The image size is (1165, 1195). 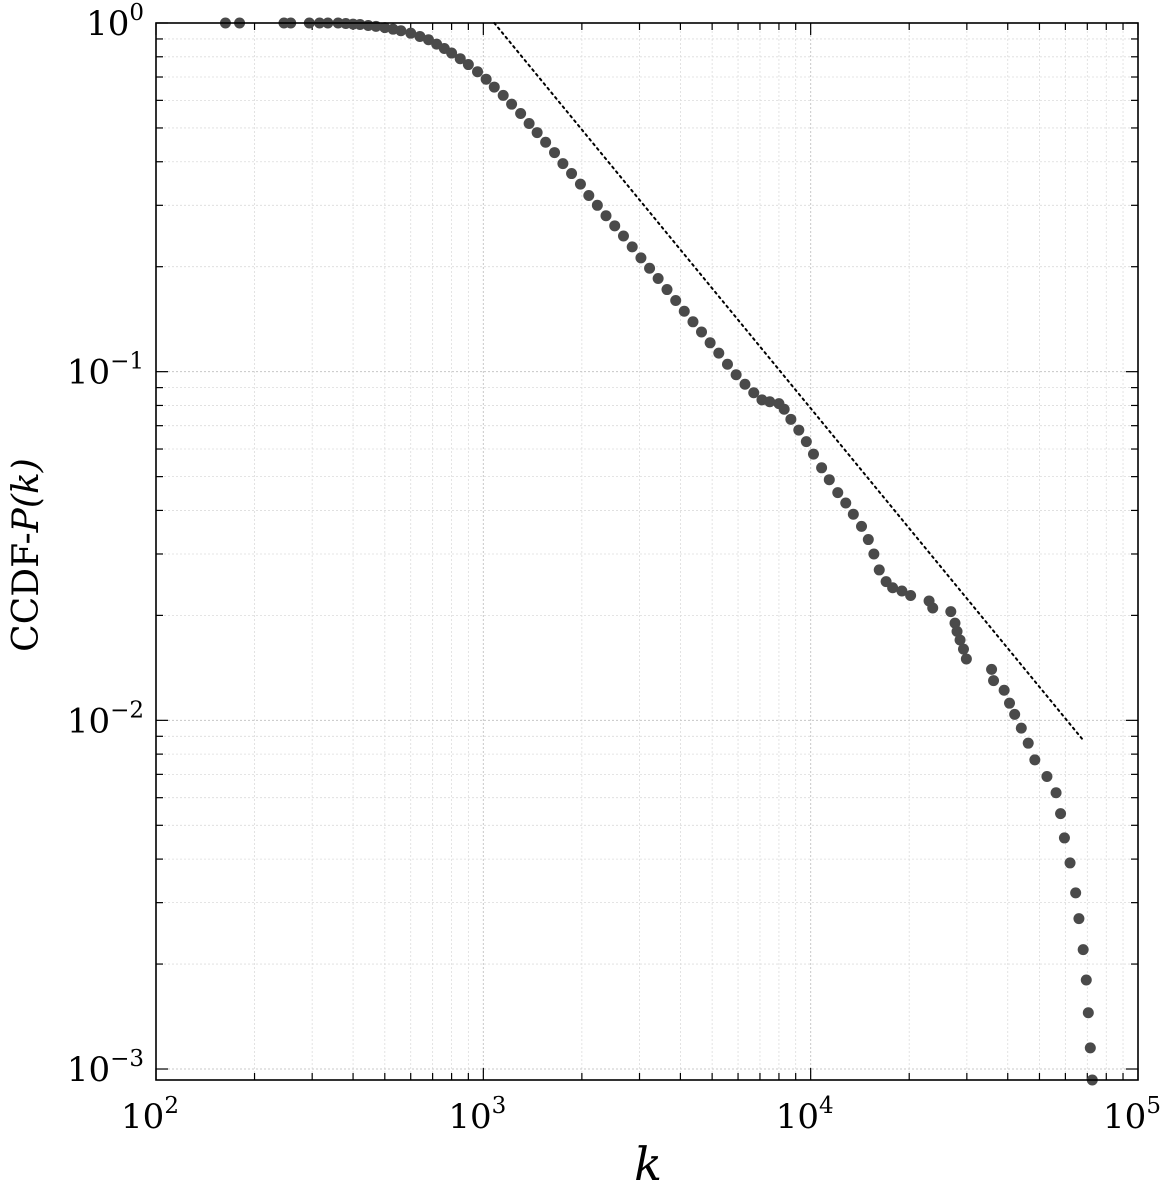 What do you see at coordinates (805, 1115) in the screenshot?
I see `x-tick-label: 10⁴` at bounding box center [805, 1115].